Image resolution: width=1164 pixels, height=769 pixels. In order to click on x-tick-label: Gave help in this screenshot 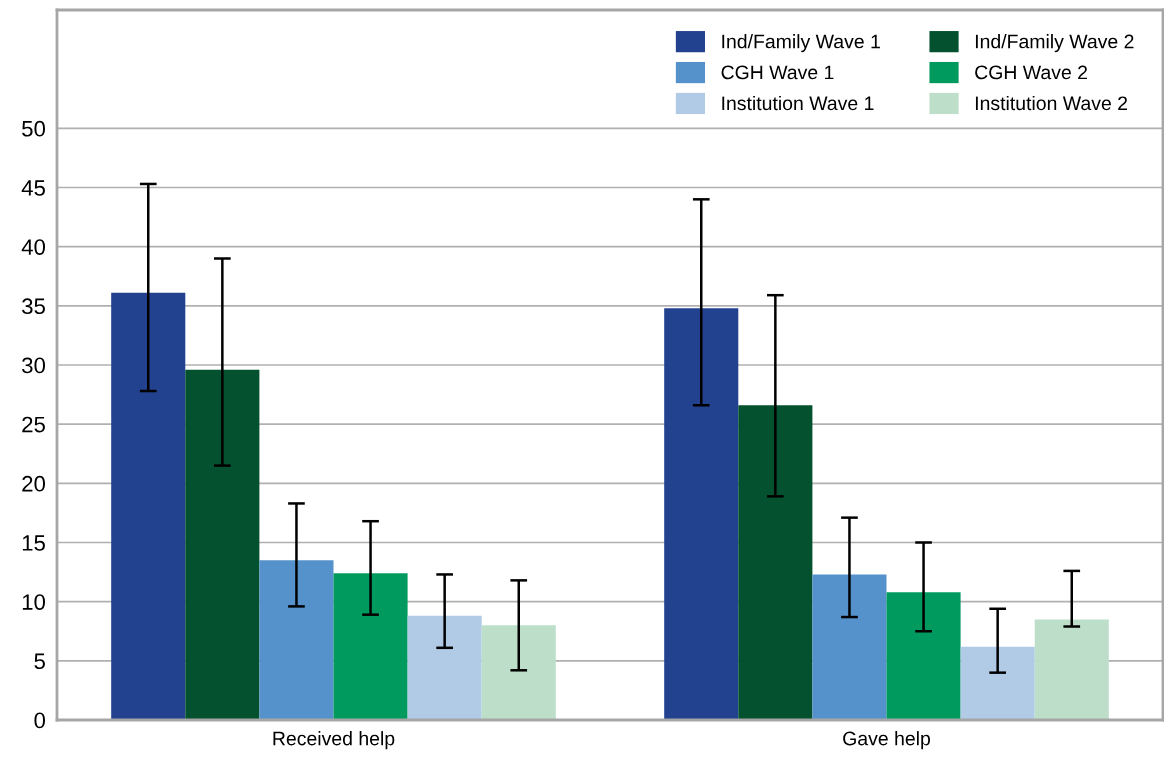, I will do `click(887, 740)`.